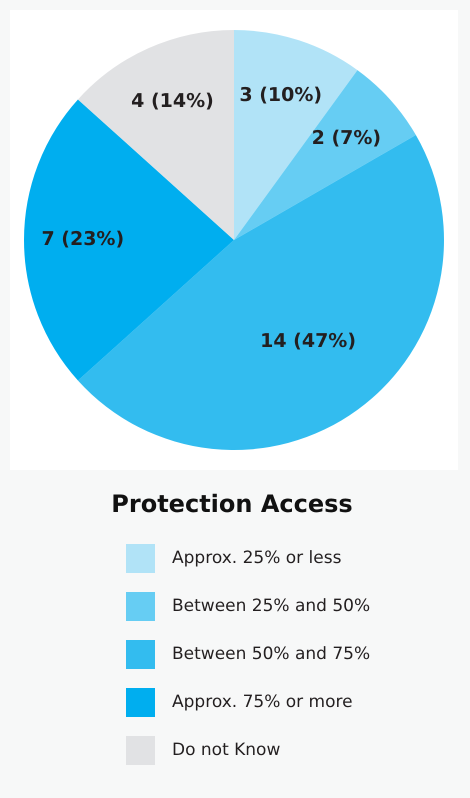 The image size is (470, 798). I want to click on legend-title: Protection Access, so click(232, 505).